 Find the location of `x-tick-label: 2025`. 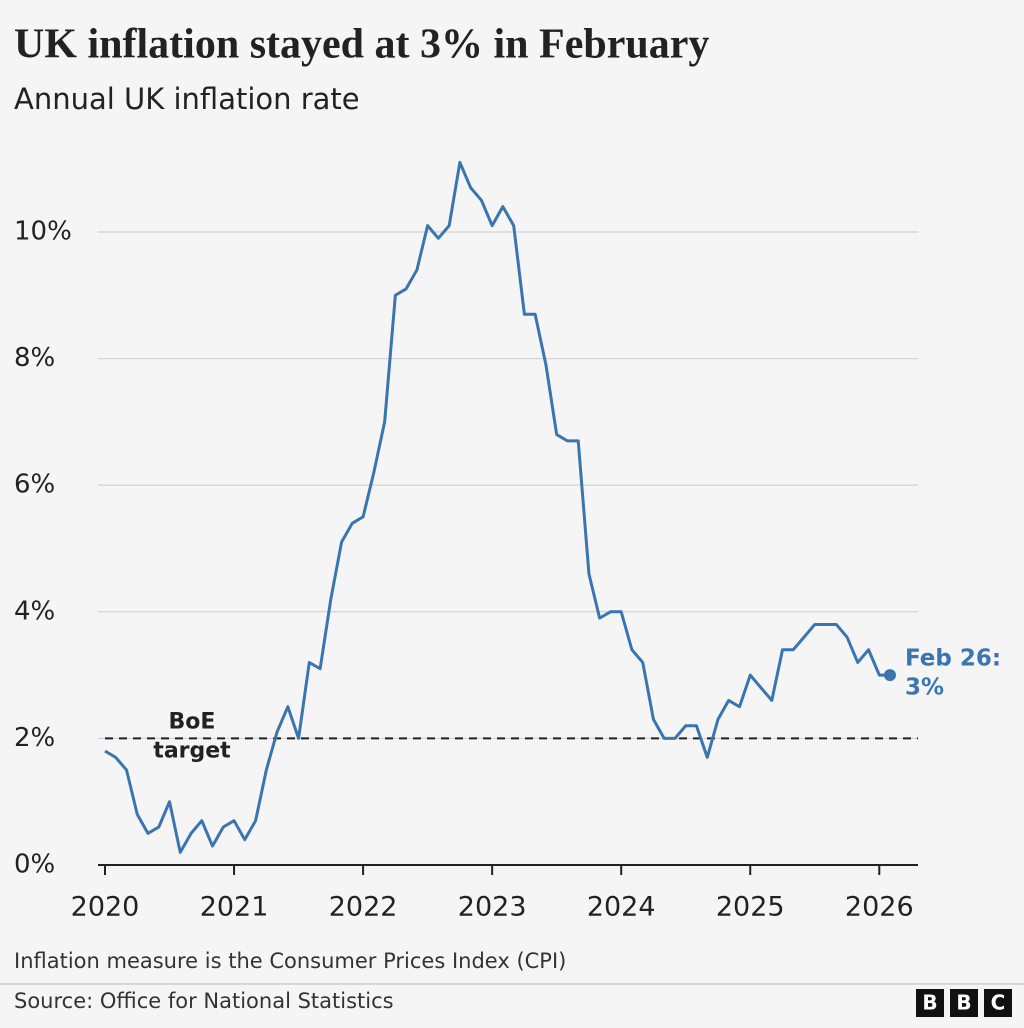

x-tick-label: 2025 is located at coordinates (750, 907).